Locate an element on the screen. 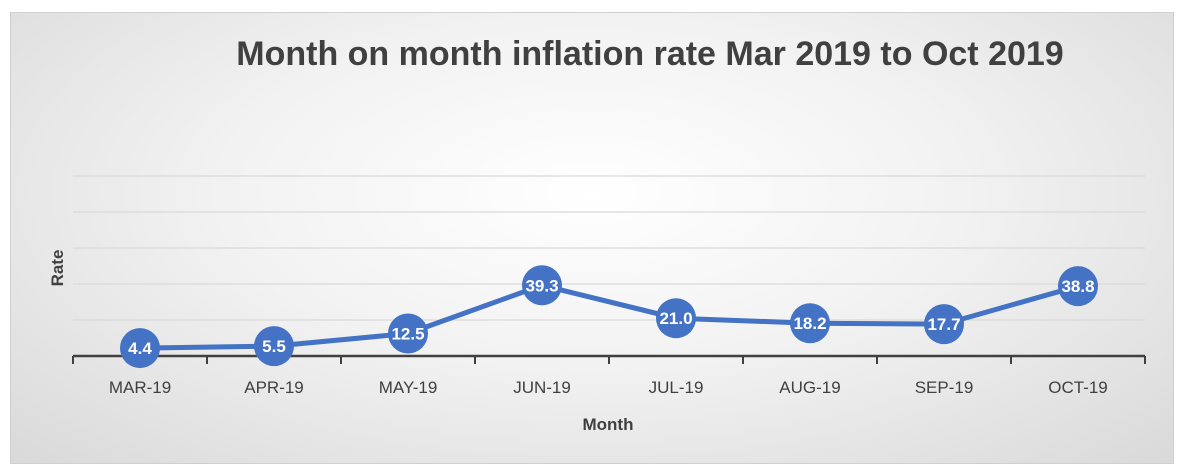 The height and width of the screenshot is (464, 1199). data-label: 5.5 is located at coordinates (274, 346).